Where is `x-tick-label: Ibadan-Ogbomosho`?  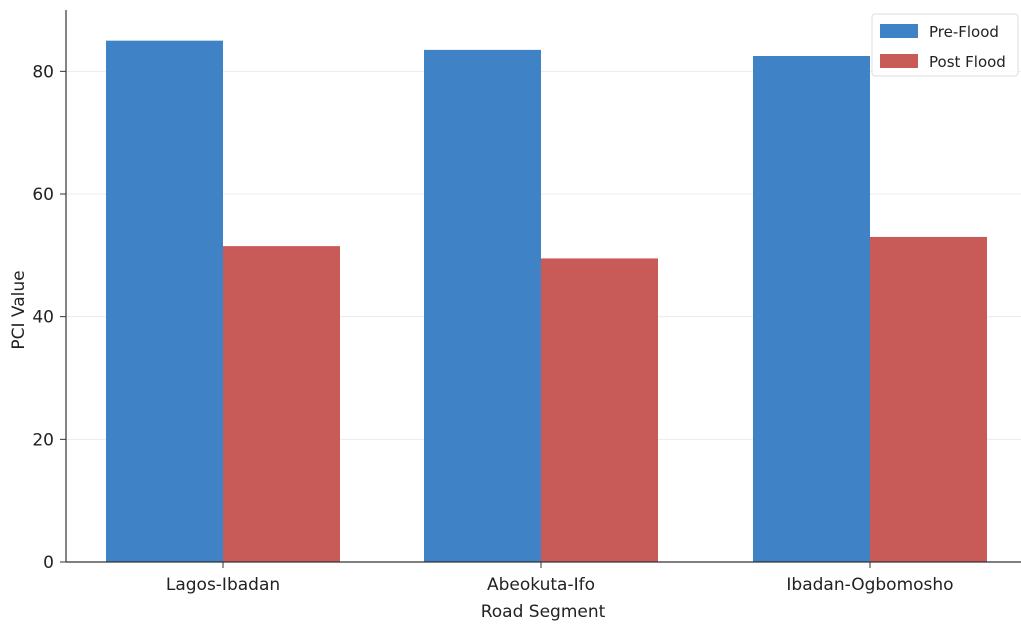
x-tick-label: Ibadan-Ogbomosho is located at coordinates (869, 585).